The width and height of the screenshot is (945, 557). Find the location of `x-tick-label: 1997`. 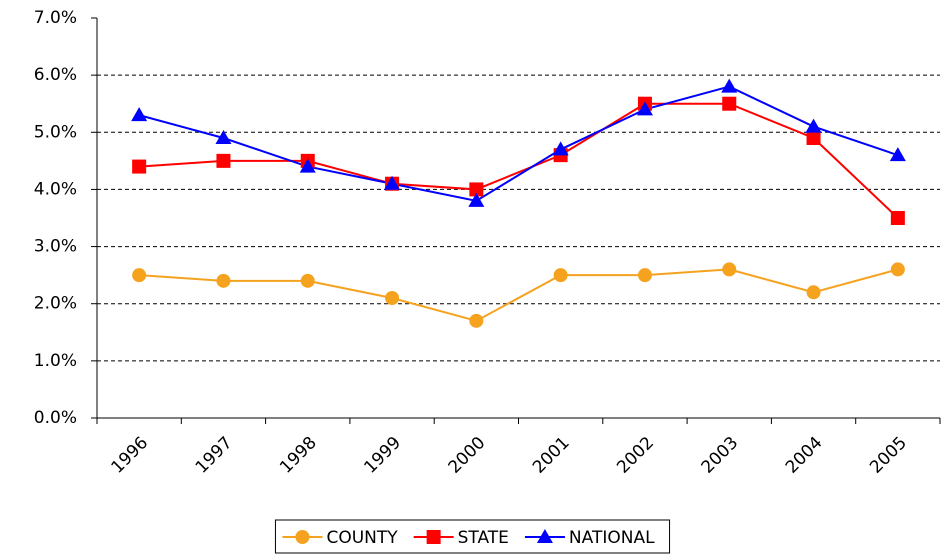

x-tick-label: 1997 is located at coordinates (214, 455).